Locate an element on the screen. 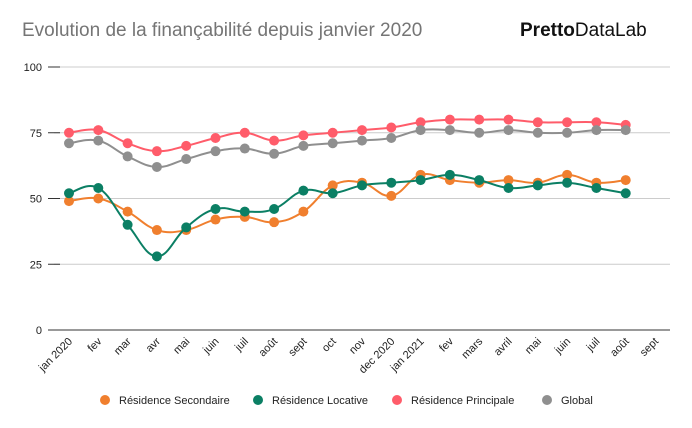 The width and height of the screenshot is (692, 428). legend-label: Résidence Principale is located at coordinates (462, 401).